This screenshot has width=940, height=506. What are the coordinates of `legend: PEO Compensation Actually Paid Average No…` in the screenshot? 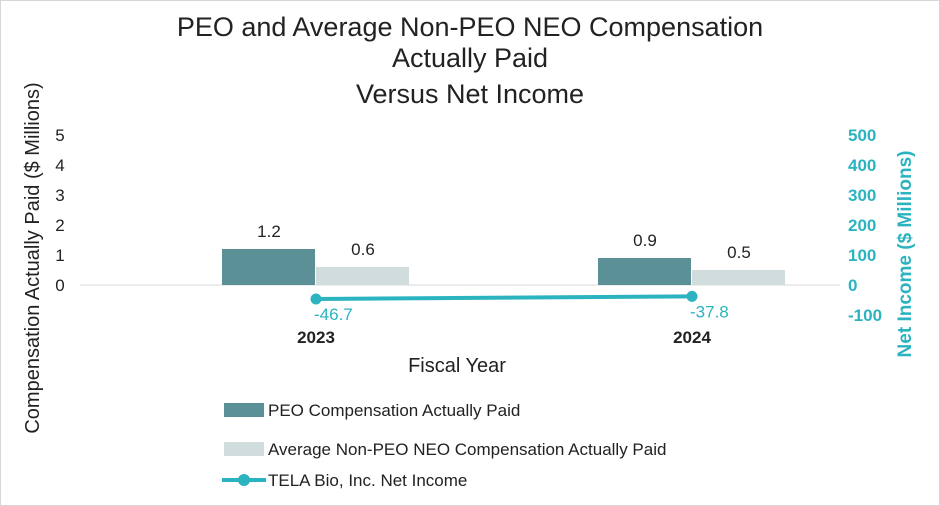 It's located at (444, 445).